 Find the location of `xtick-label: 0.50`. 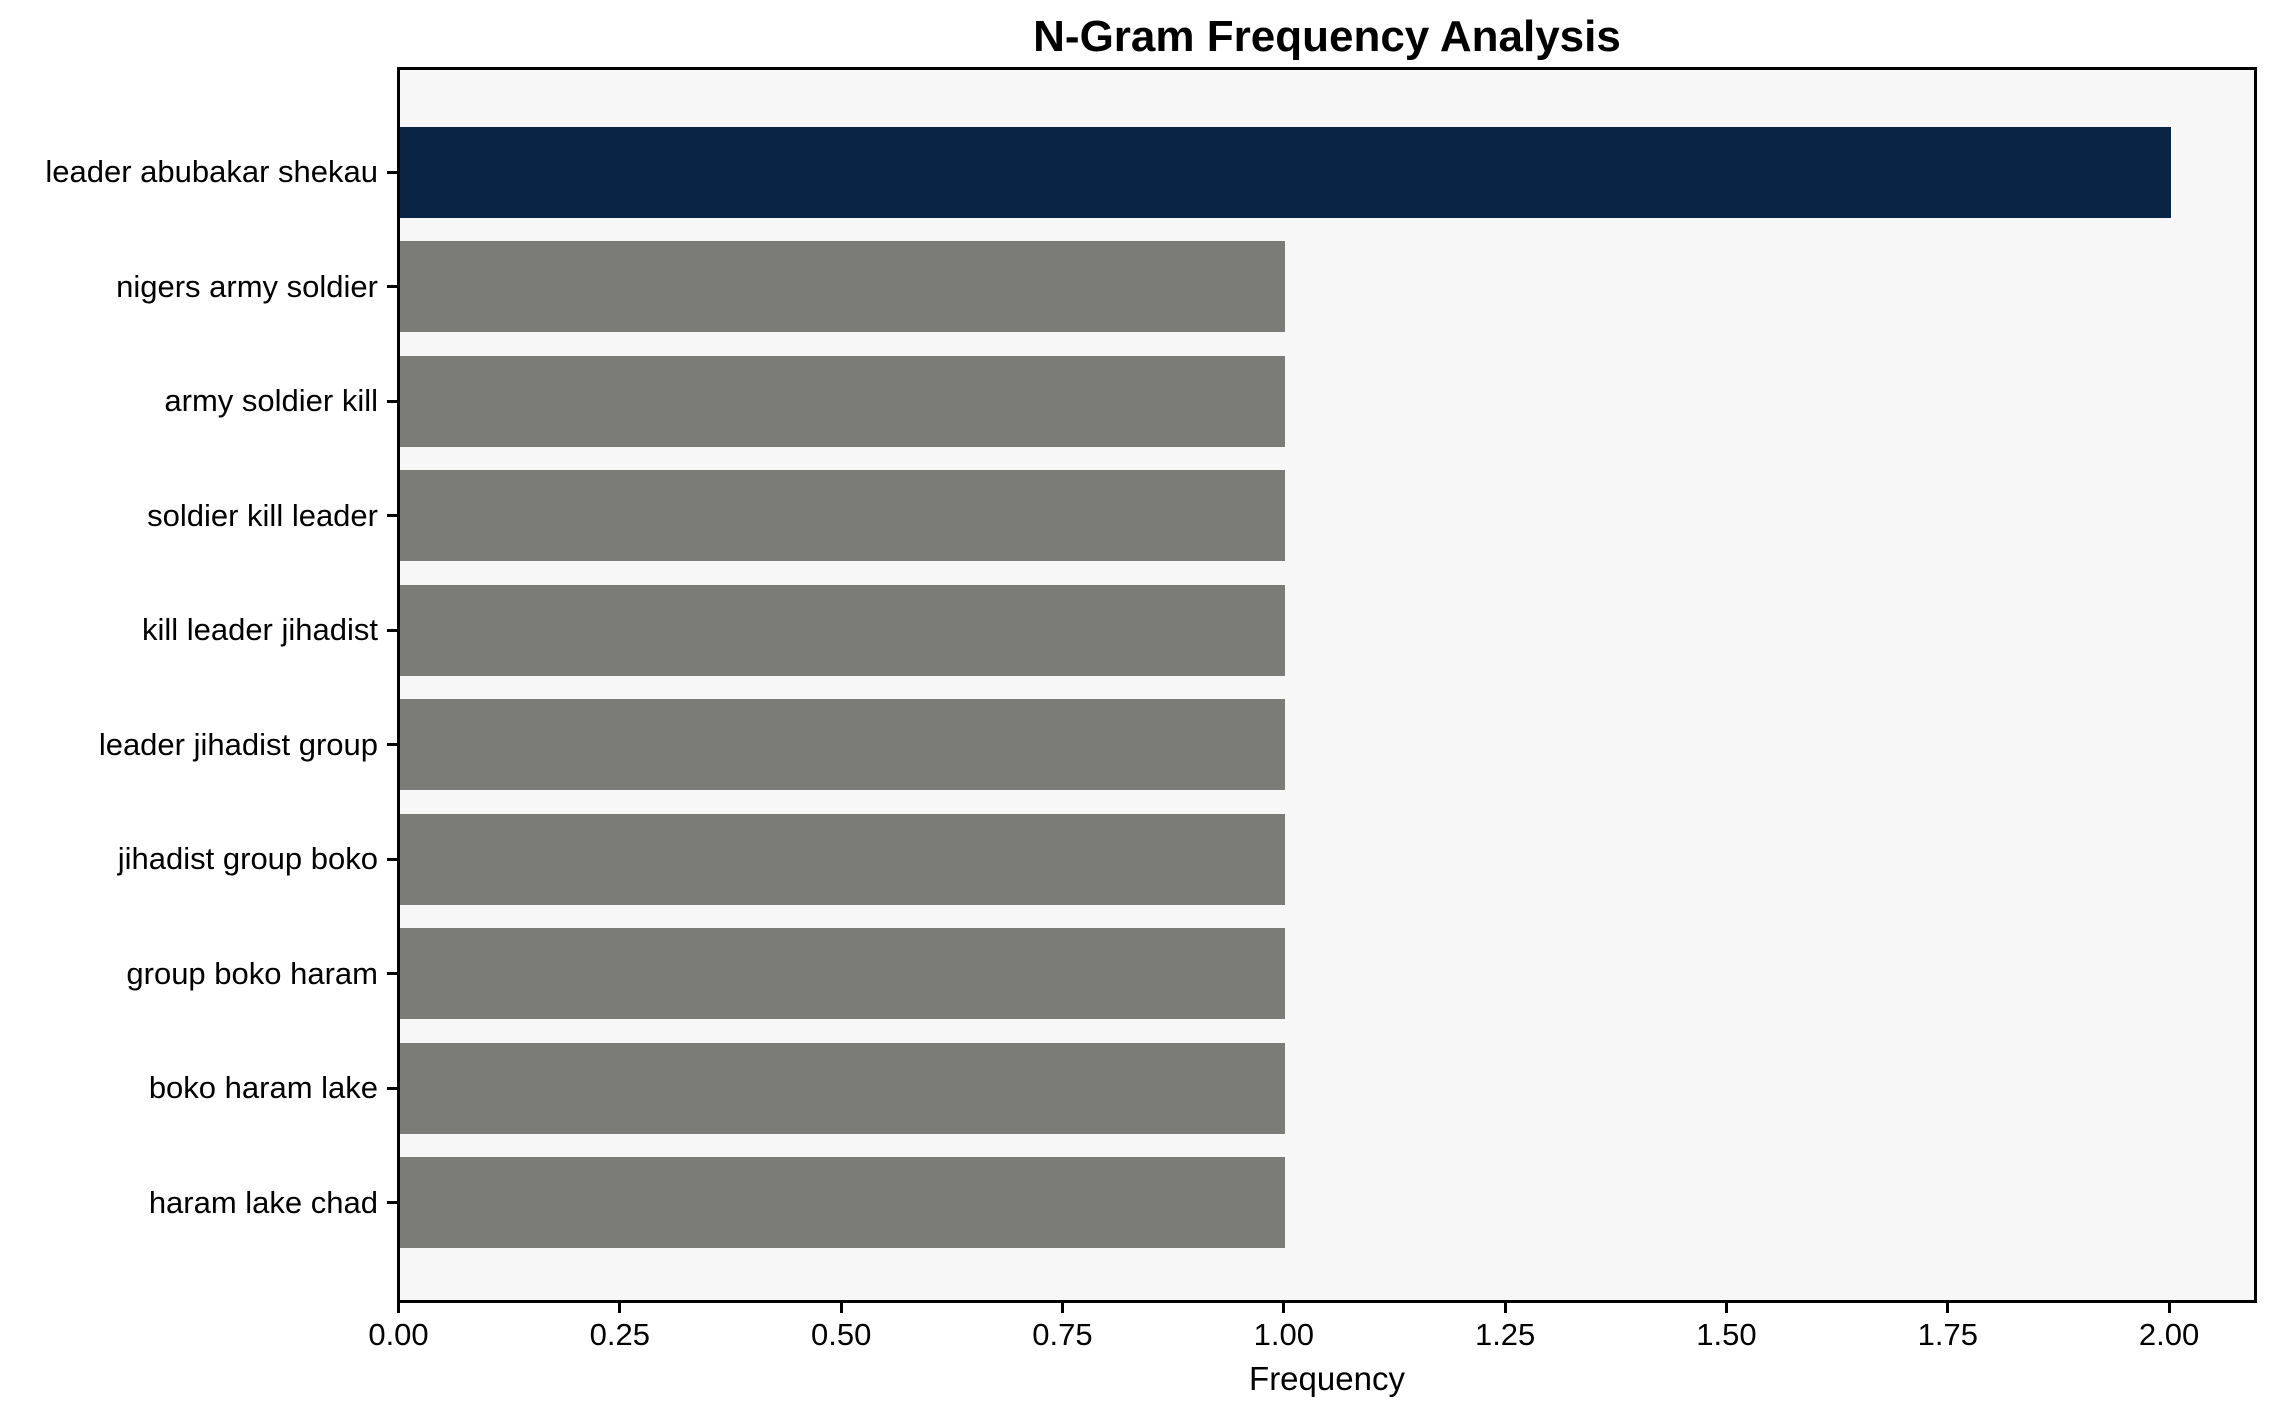

xtick-label: 0.50 is located at coordinates (841, 1334).